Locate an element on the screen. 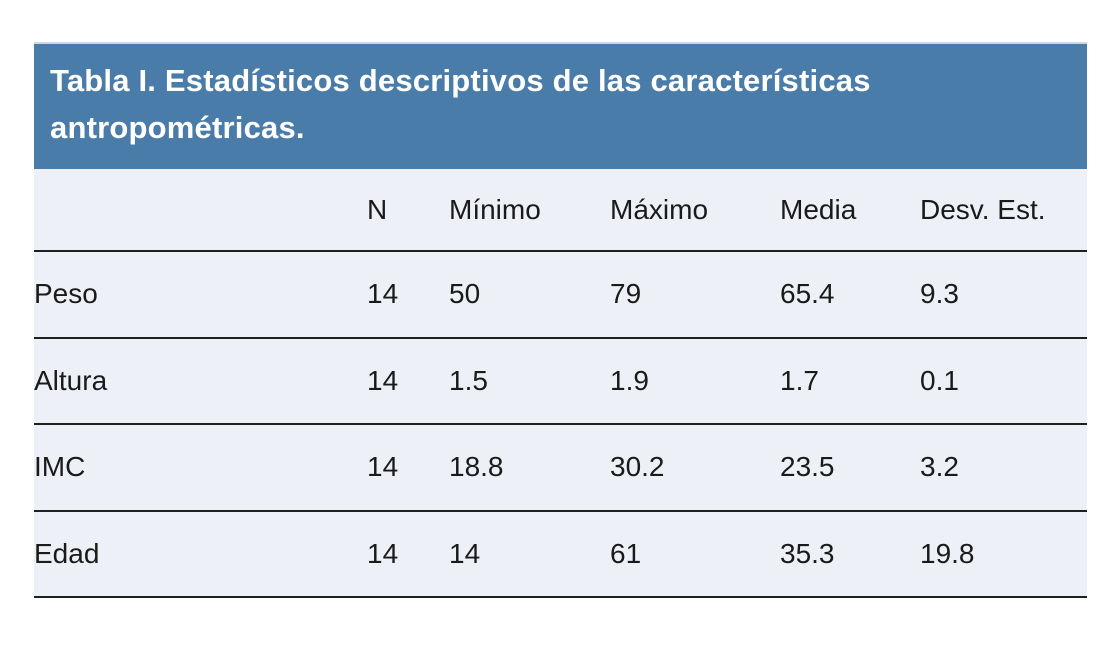 This screenshot has height=657, width=1120. column-header-blank is located at coordinates (200, 210).